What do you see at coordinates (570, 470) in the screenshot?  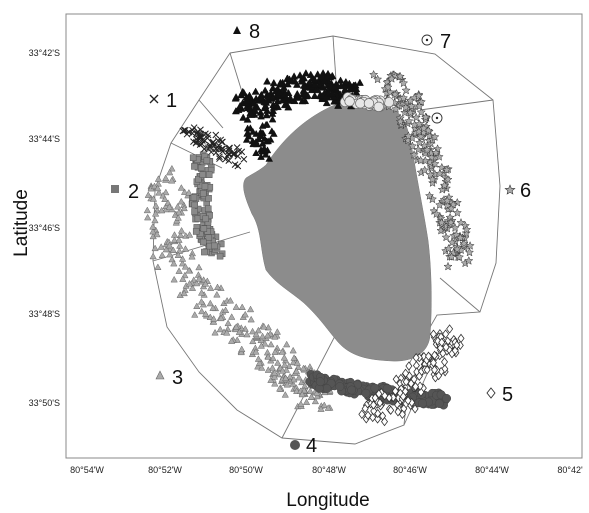 I see `x-tick: 80°42'` at bounding box center [570, 470].